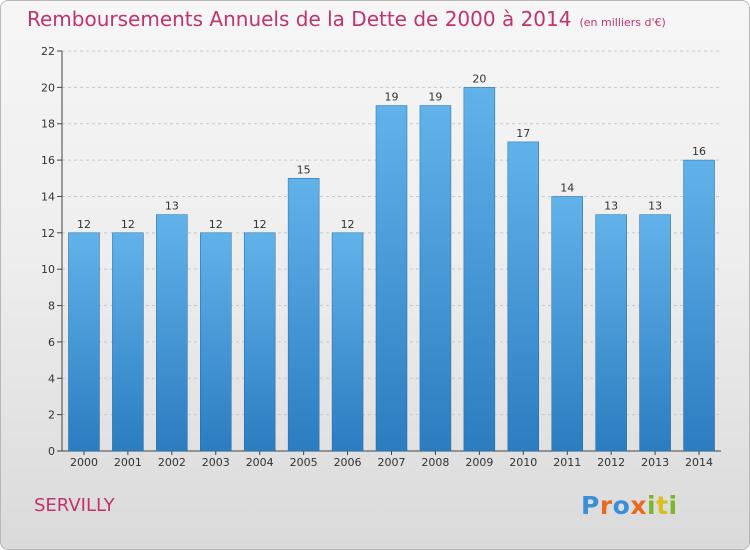  I want to click on bar-value-label: 17, so click(523, 133).